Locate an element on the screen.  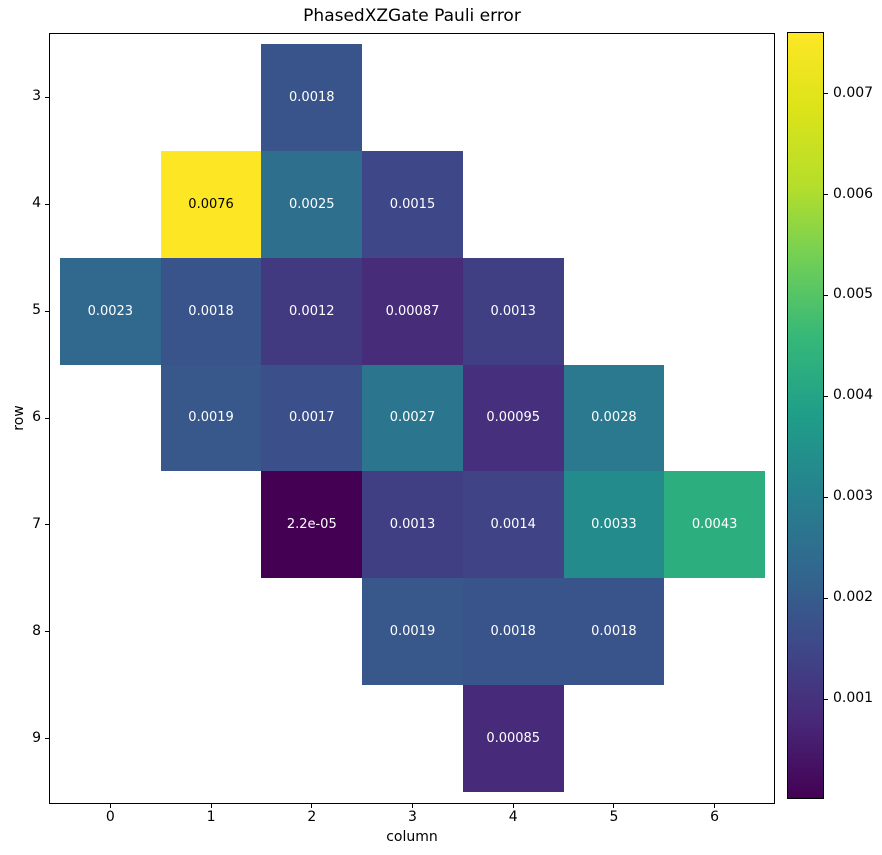
heatmap-cell: 0.0027 is located at coordinates (412, 418).